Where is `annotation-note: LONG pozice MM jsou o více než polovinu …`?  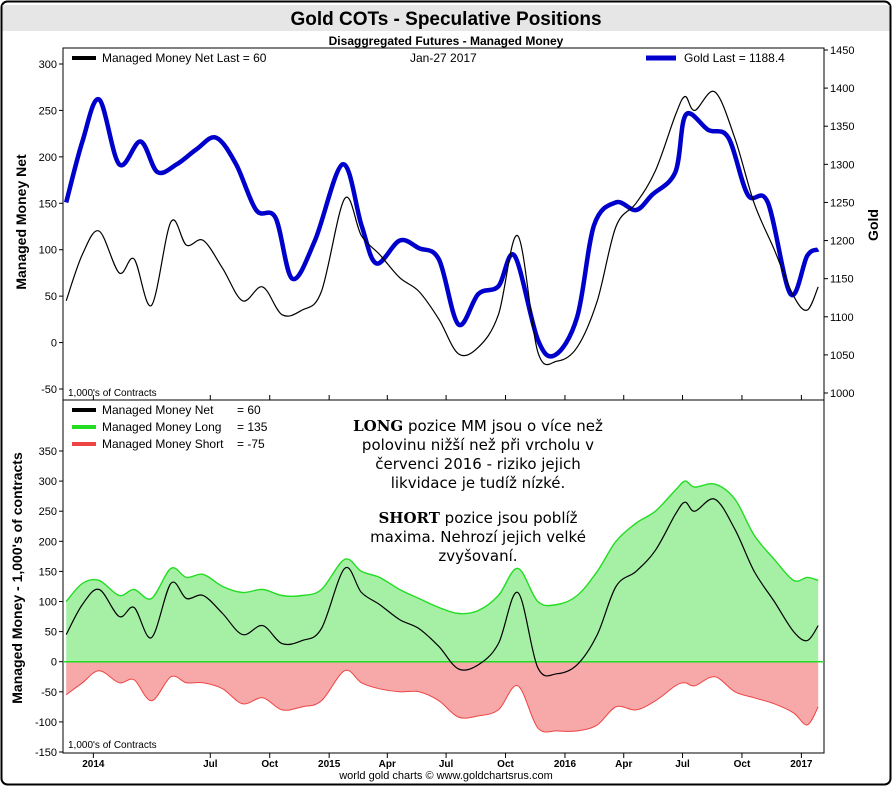
annotation-note: LONG pozice MM jsou o více než polovinu … is located at coordinates (478, 491).